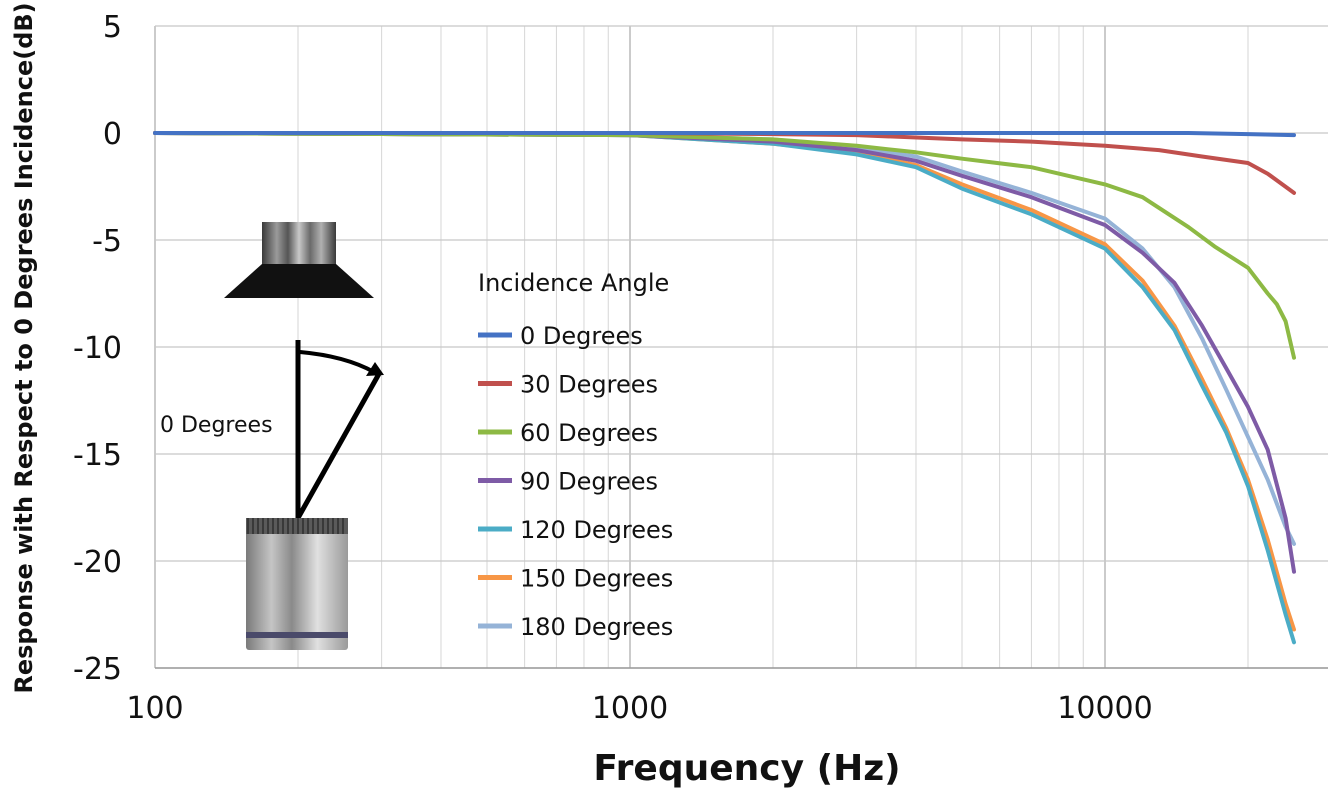 The width and height of the screenshot is (1328, 791). Describe the element at coordinates (573, 283) in the screenshot. I see `legend-title: Incidence Angle` at that location.